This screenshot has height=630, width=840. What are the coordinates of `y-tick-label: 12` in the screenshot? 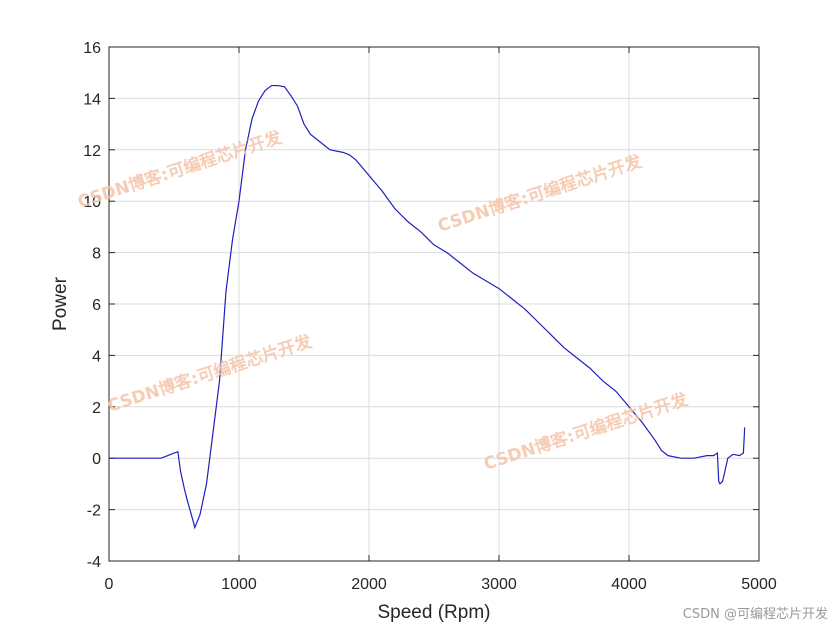 It's located at (92, 151).